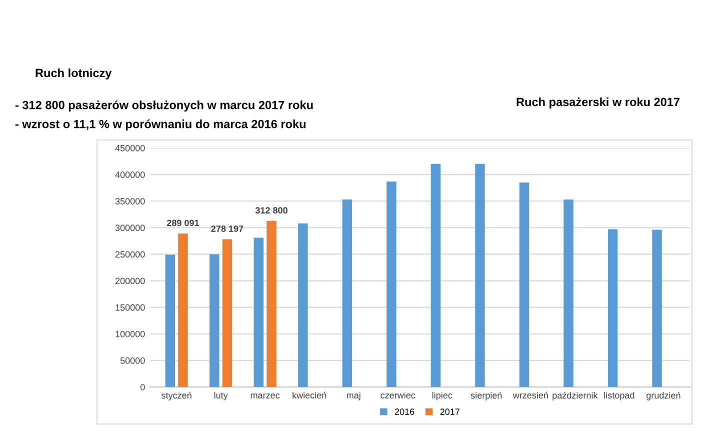 The width and height of the screenshot is (708, 448). I want to click on text: - 312 800 pasażerów obsłużonych w marcu 2017 roku, so click(164, 106).